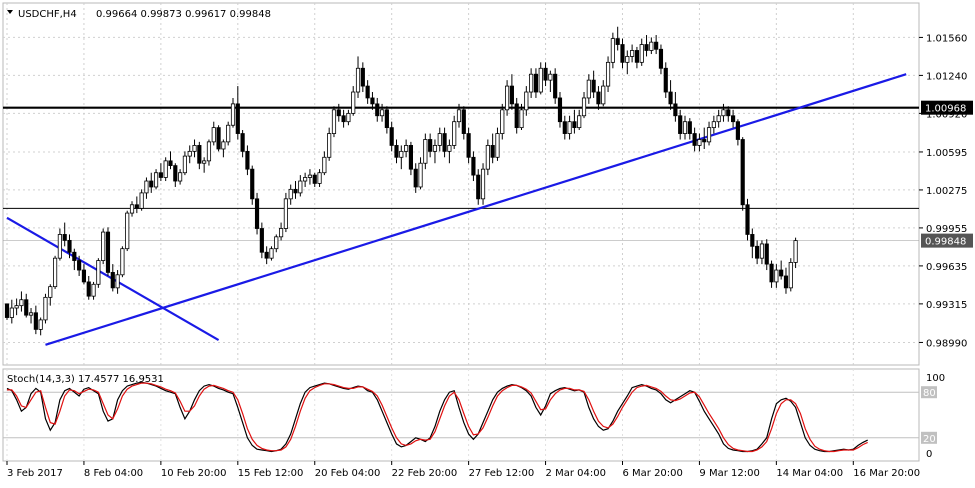 The width and height of the screenshot is (975, 488). What do you see at coordinates (946, 229) in the screenshot?
I see `price-tick-label: 0.99955` at bounding box center [946, 229].